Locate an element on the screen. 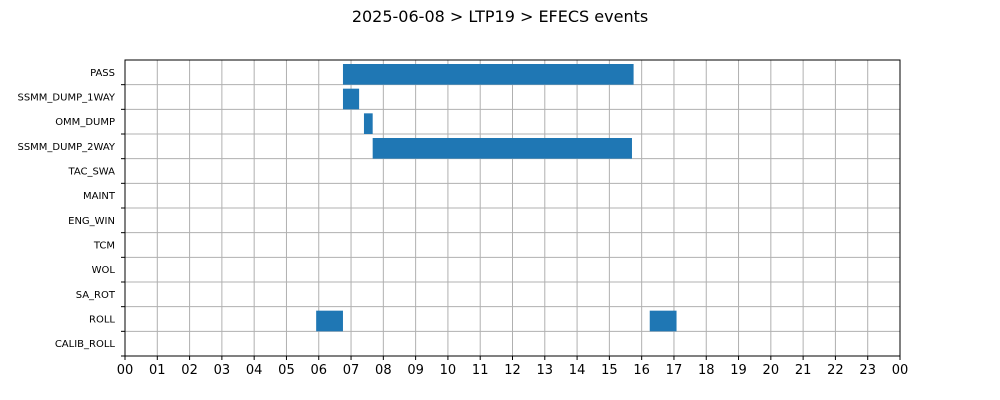  x-tick-label: 22 is located at coordinates (835, 370).